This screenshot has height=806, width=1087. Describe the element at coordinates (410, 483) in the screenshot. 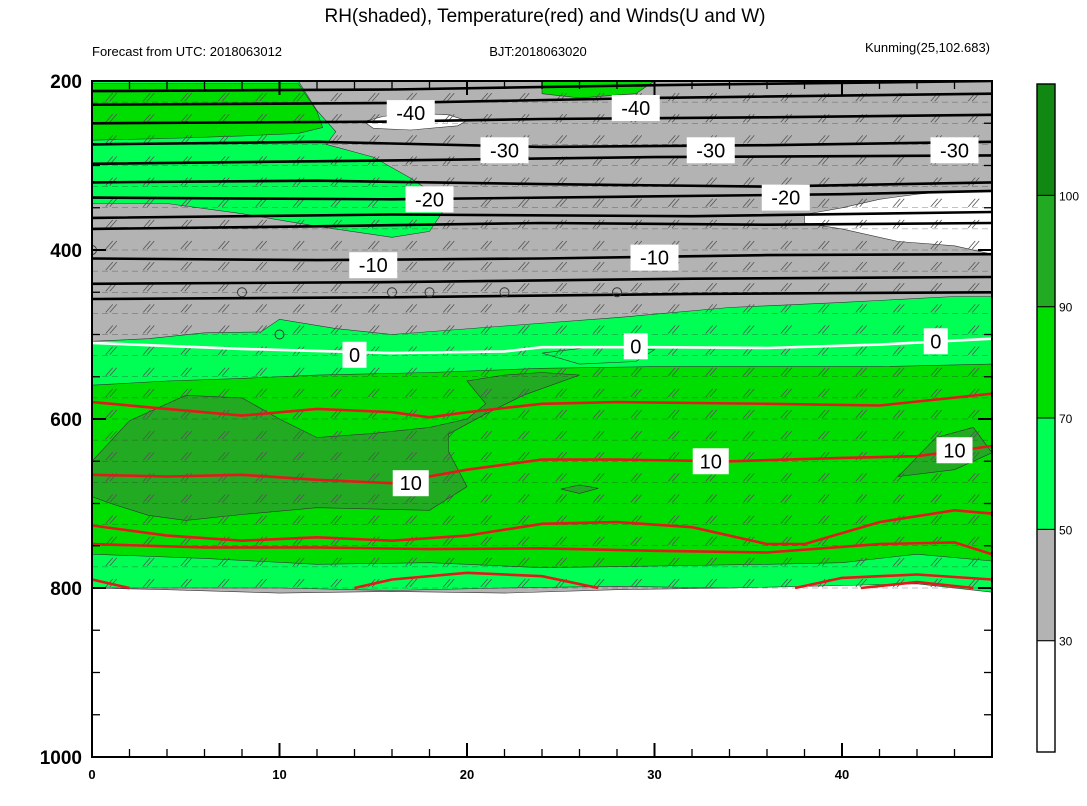

I see `contour-label-red-1-0-bg` at that location.